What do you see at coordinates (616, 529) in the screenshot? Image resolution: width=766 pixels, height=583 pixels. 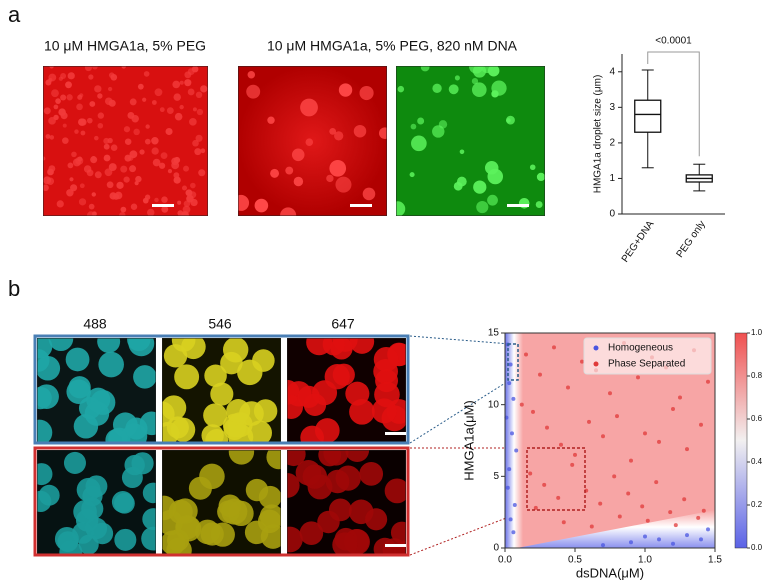 I see `probability-field` at bounding box center [616, 529].